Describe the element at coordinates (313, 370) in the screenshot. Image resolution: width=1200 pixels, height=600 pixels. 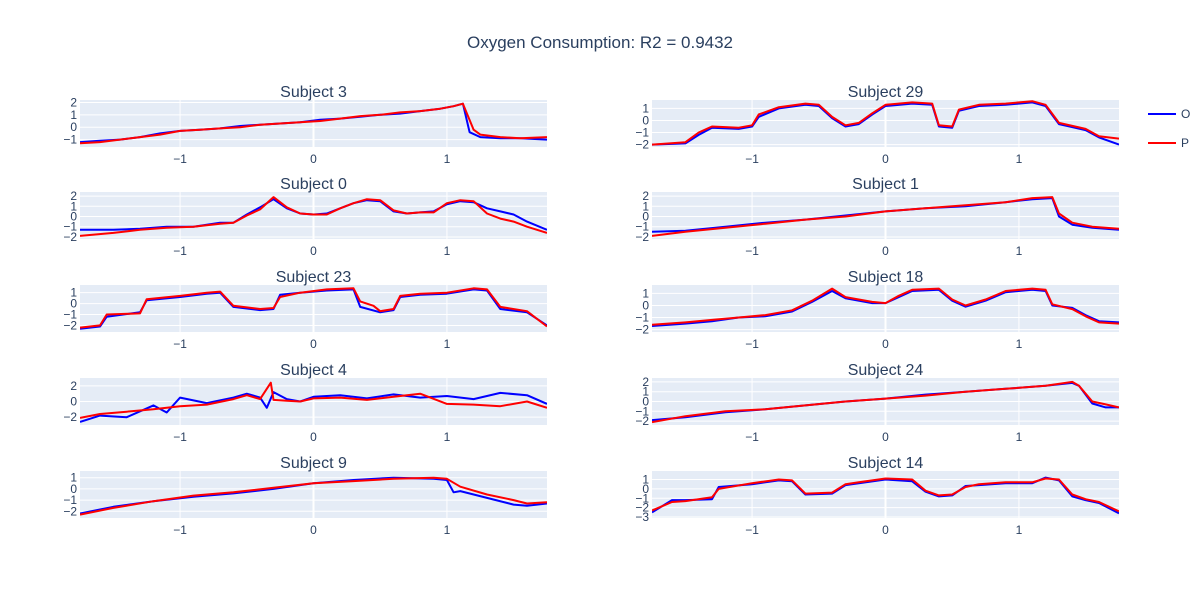
I see `subplot-title: Subject 4` at that location.